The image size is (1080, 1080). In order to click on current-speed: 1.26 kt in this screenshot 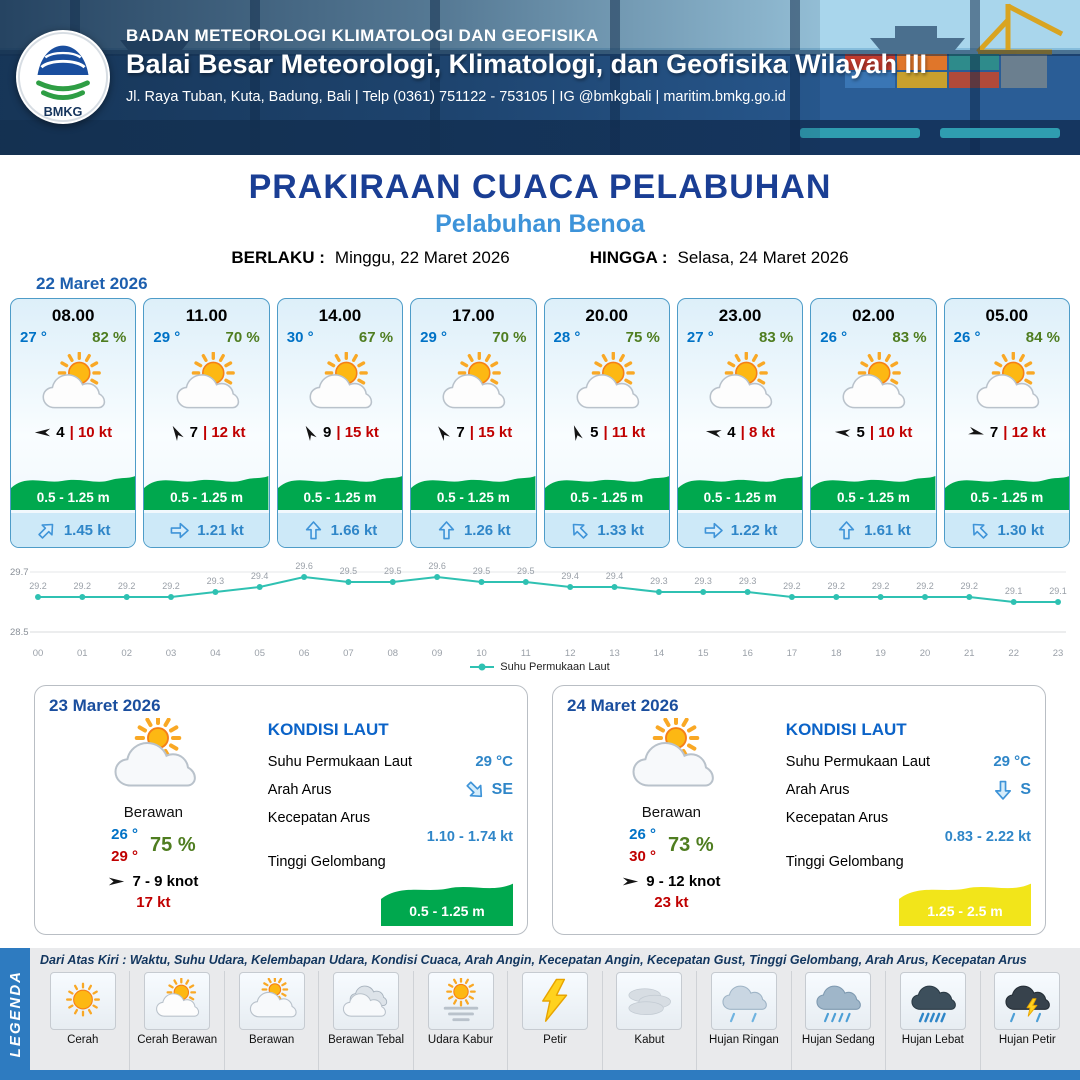, I will do `click(487, 530)`.